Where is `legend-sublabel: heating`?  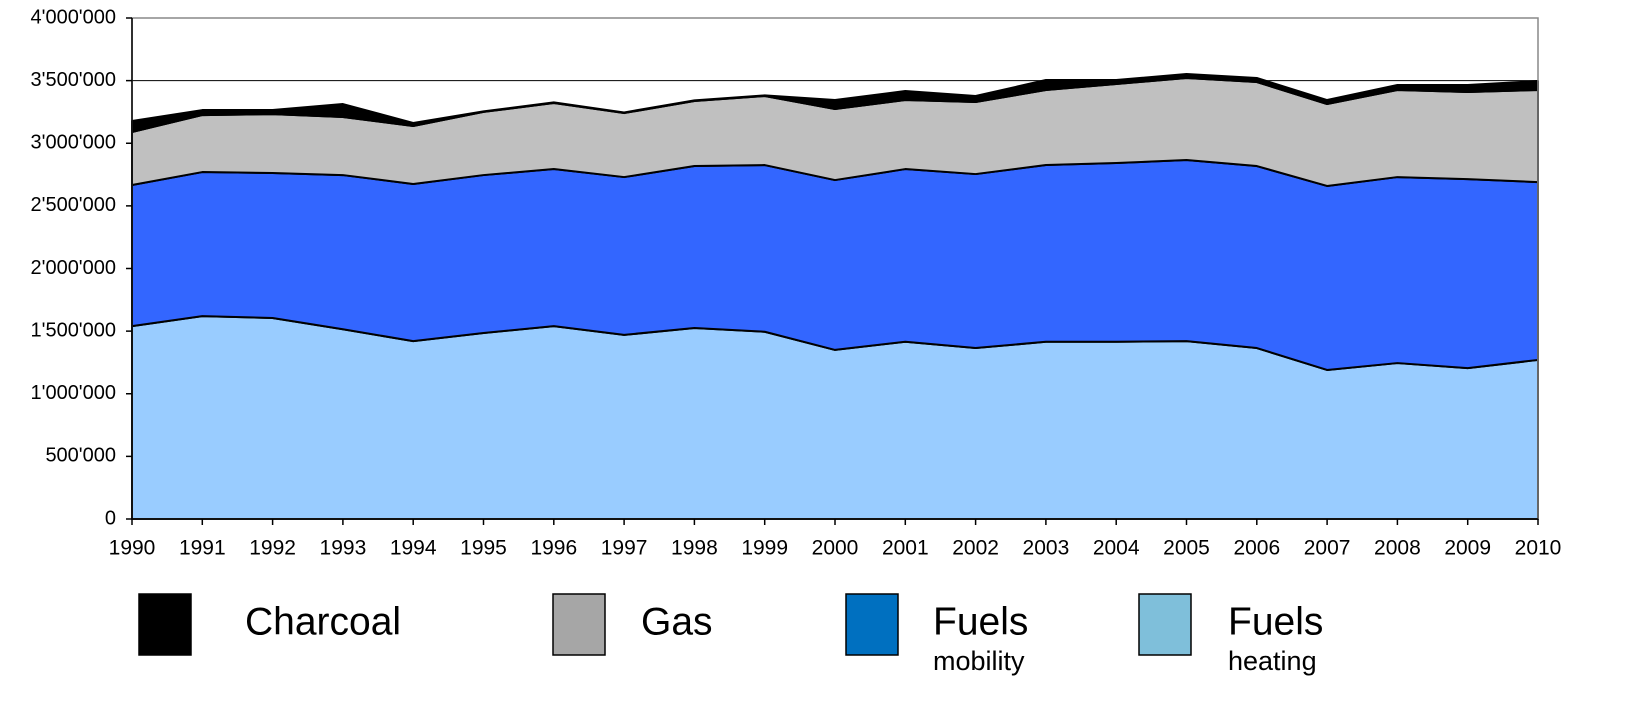 legend-sublabel: heating is located at coordinates (1272, 661).